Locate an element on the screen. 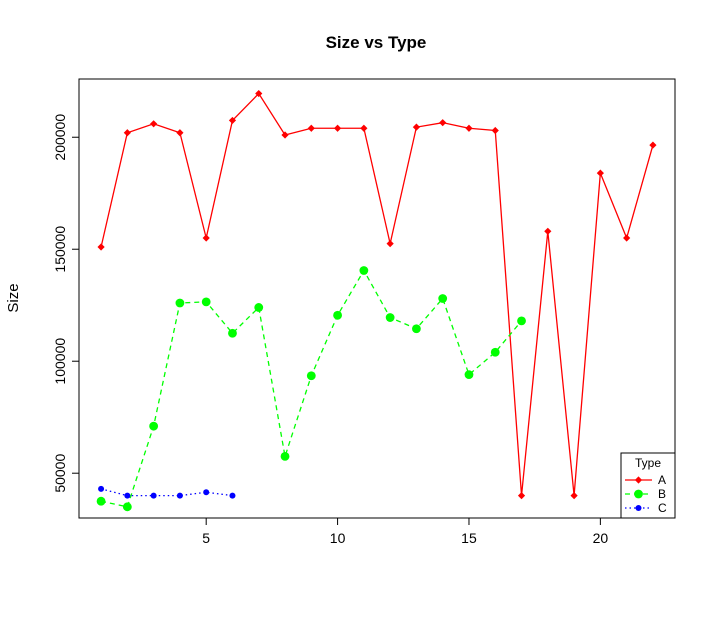 This screenshot has width=715, height=617. y-axis-label: Size is located at coordinates (13, 297).